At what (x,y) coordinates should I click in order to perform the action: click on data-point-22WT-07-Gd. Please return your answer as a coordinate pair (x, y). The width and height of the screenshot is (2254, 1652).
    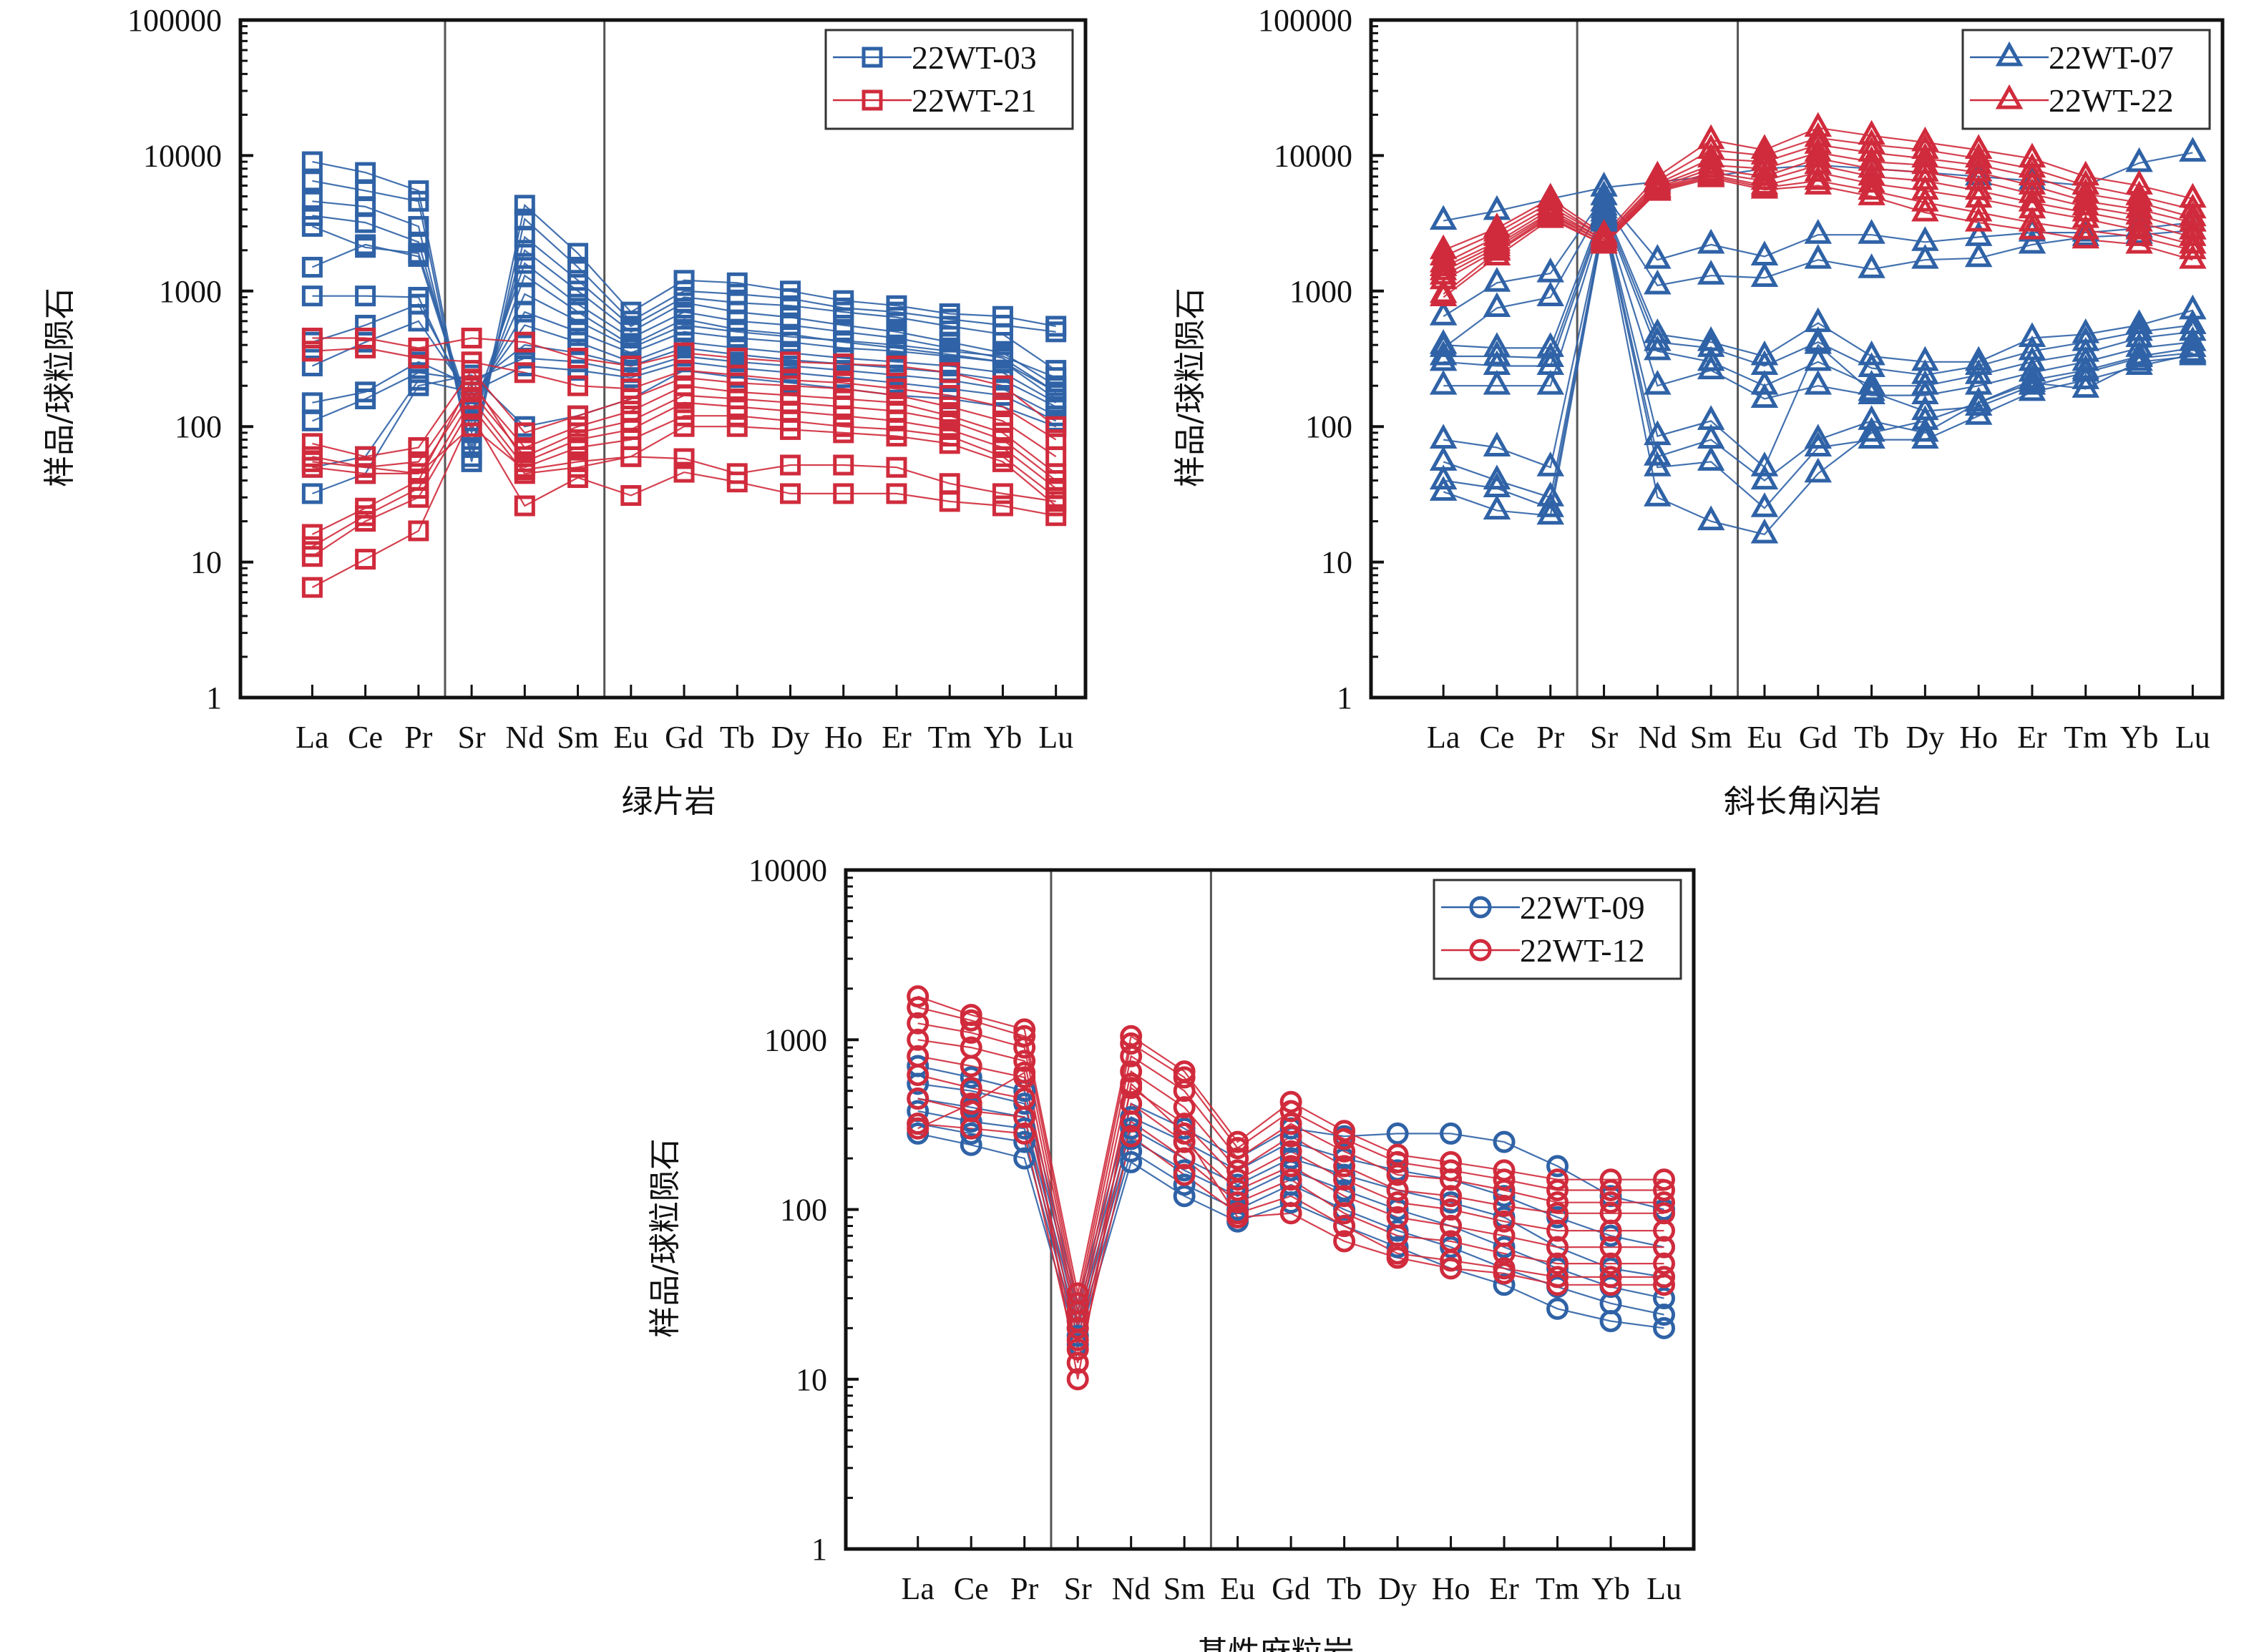
    Looking at the image, I should click on (1818, 382).